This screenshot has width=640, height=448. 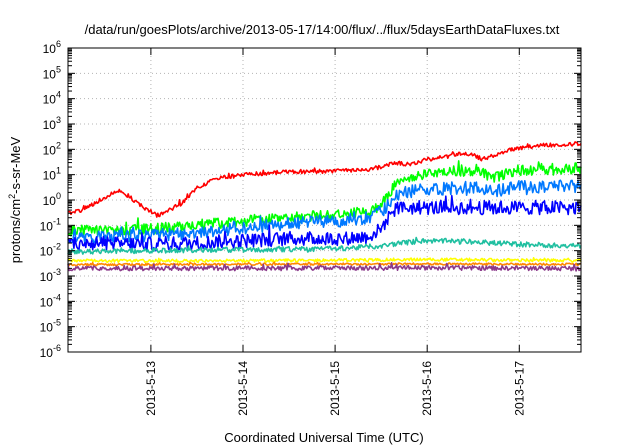 I want to click on y-tick-label: 10⁻⁴, so click(x=50, y=300).